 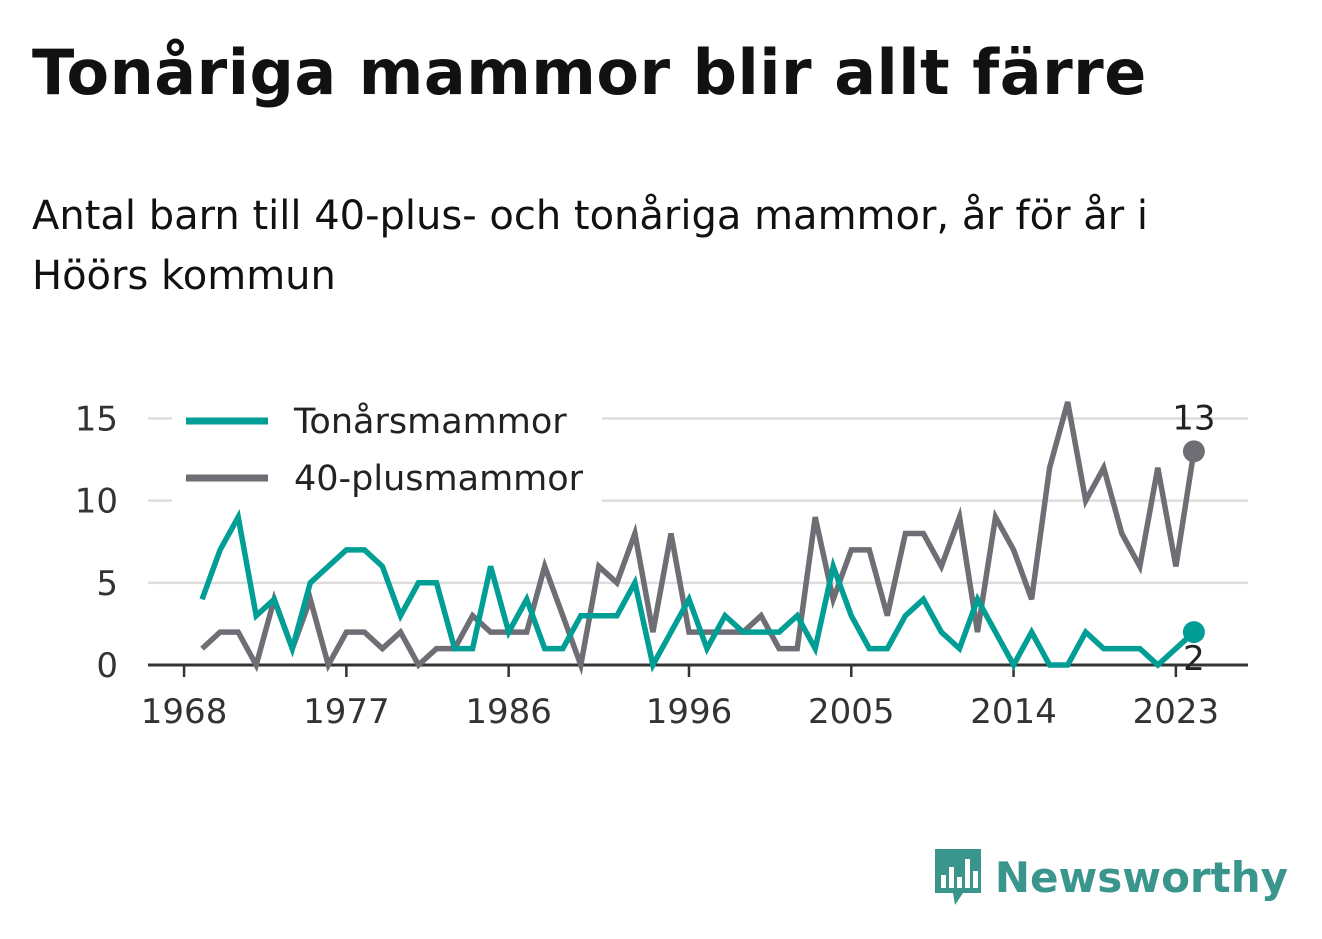 I want to click on brand-name: Newsworthy, so click(x=1141, y=877).